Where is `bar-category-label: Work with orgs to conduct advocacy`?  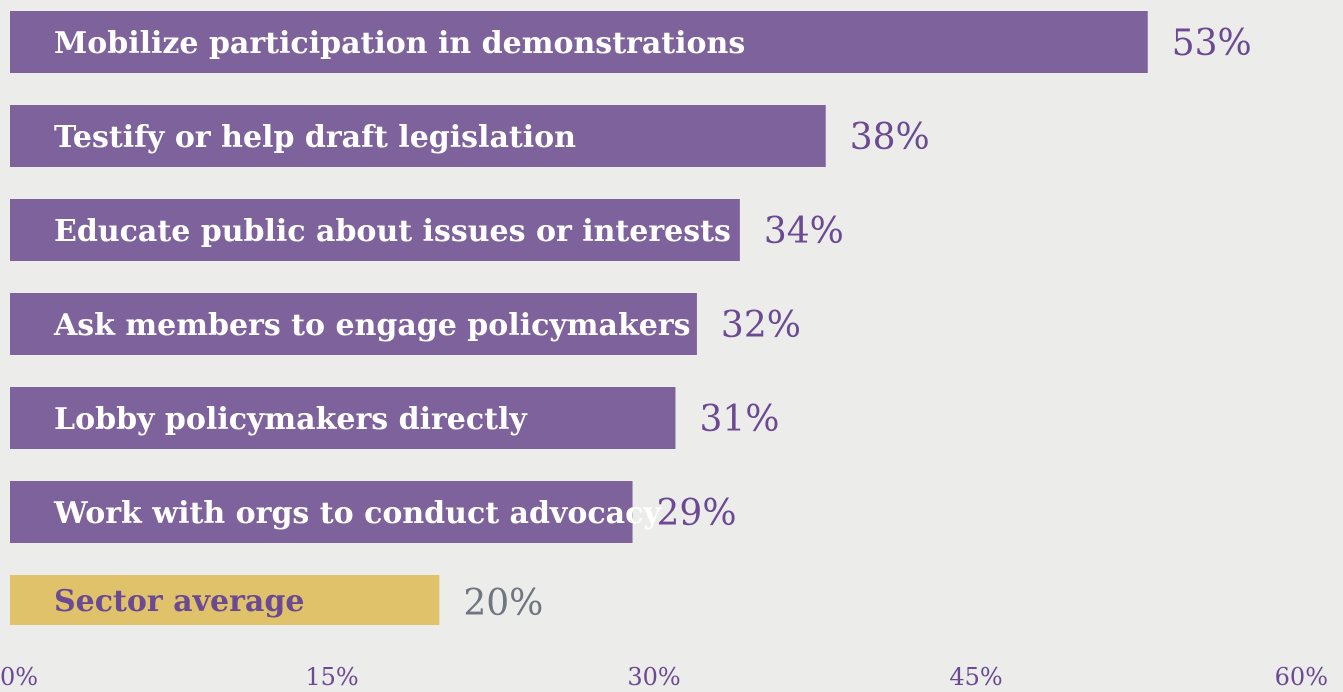
bar-category-label: Work with orgs to conduct advocacy is located at coordinates (357, 513).